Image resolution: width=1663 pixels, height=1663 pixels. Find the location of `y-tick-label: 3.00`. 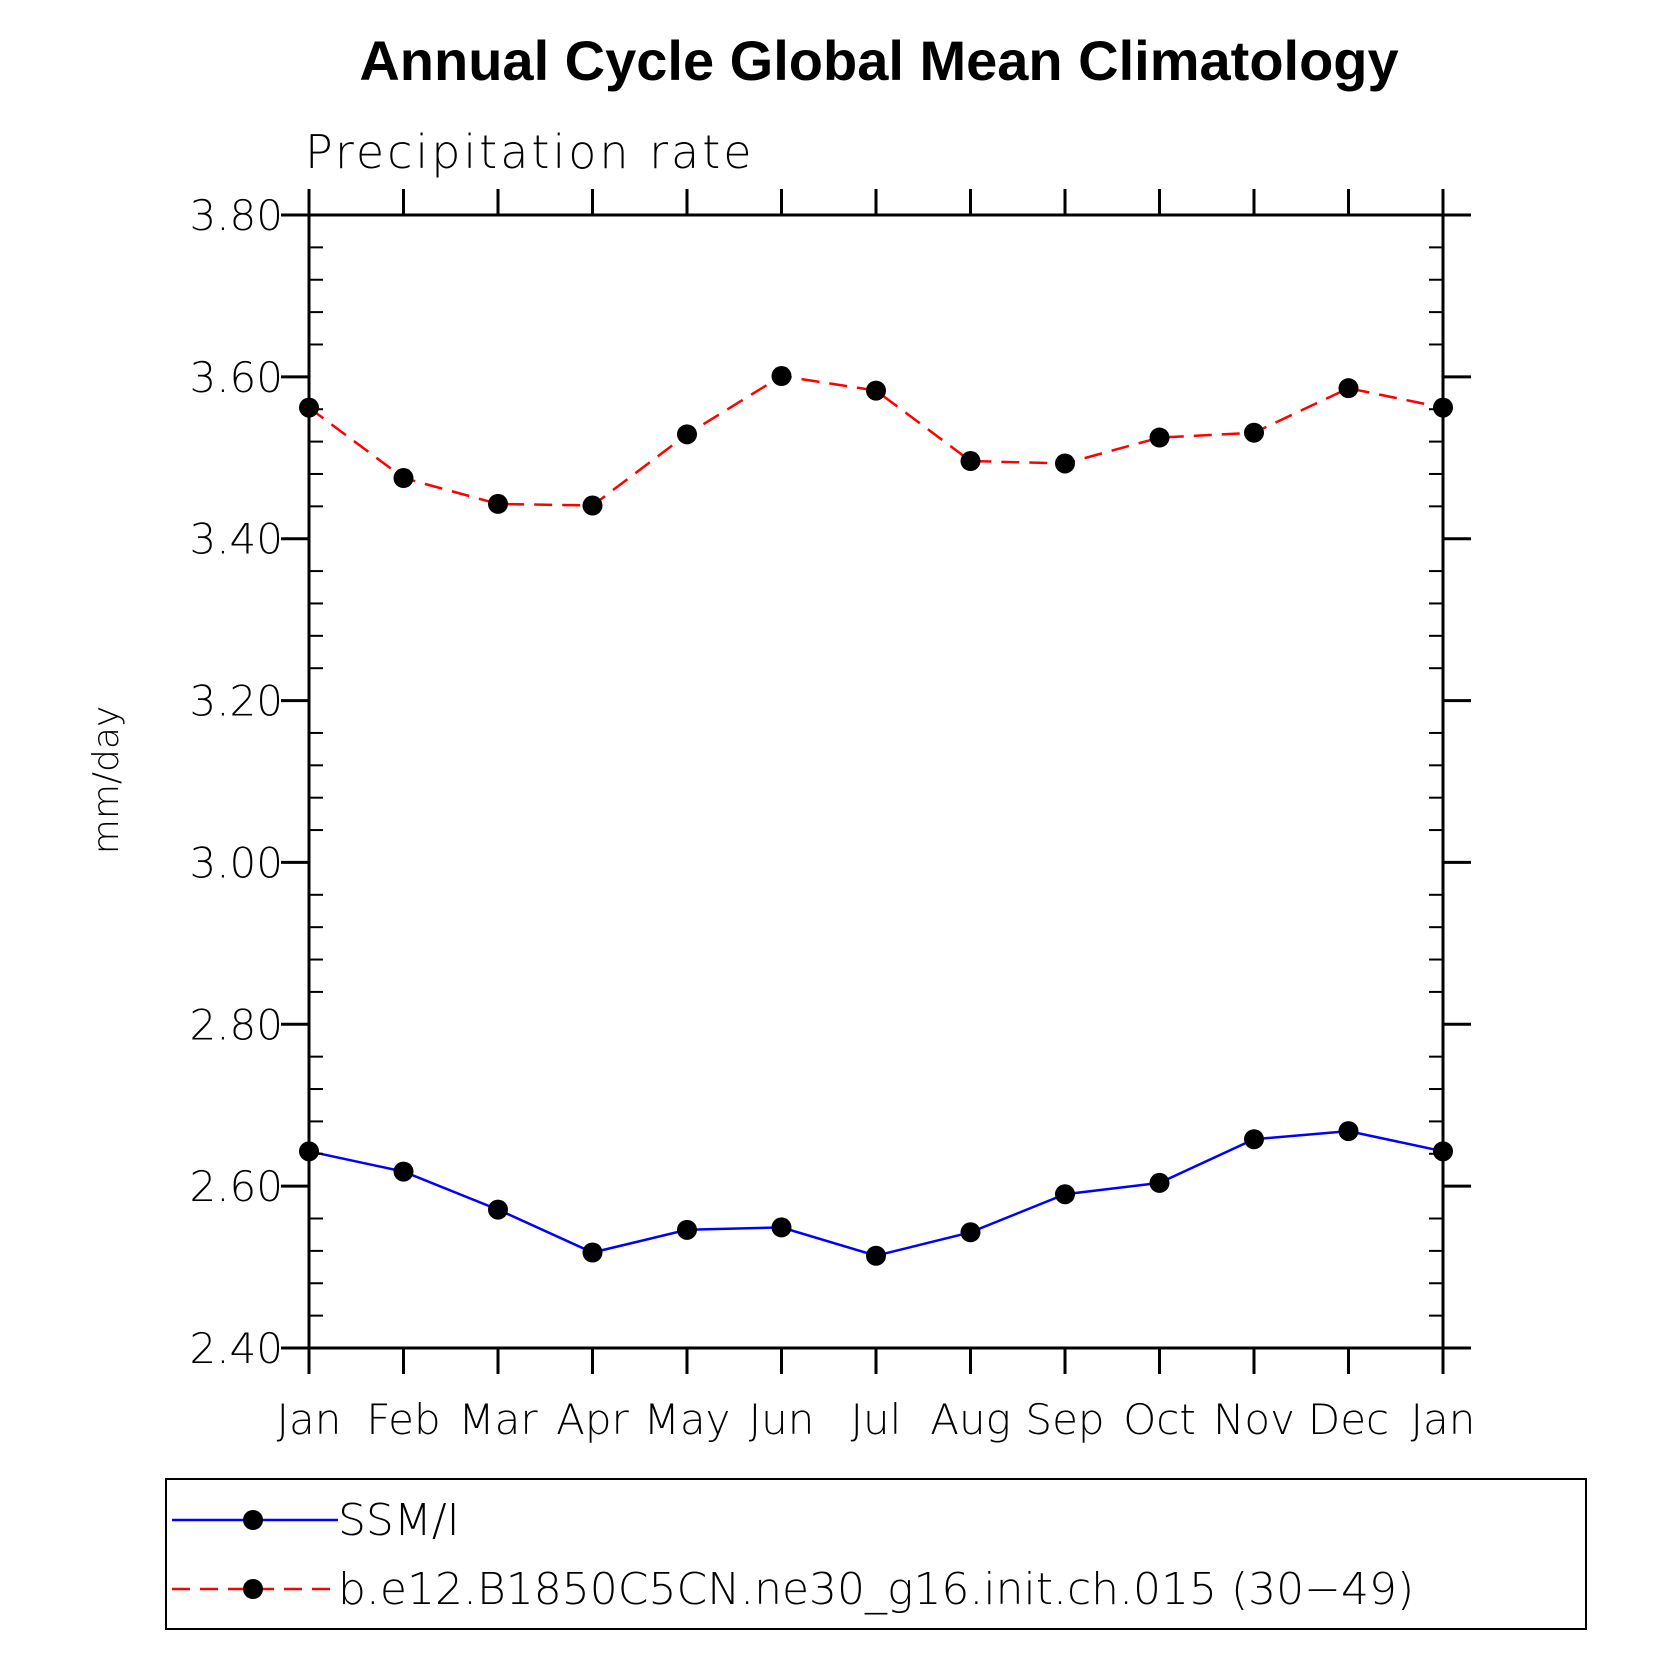

y-tick-label: 3.00 is located at coordinates (236, 862).